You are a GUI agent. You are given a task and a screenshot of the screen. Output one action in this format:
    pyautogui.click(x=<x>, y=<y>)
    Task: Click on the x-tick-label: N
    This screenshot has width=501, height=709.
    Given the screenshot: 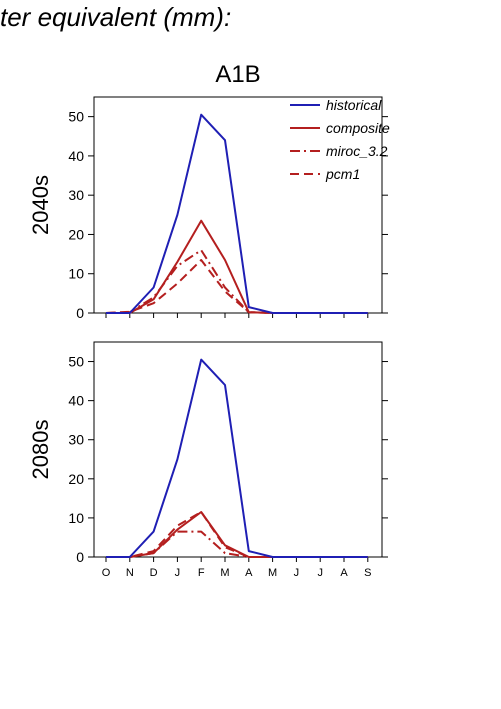 What is the action you would take?
    pyautogui.click(x=130, y=573)
    